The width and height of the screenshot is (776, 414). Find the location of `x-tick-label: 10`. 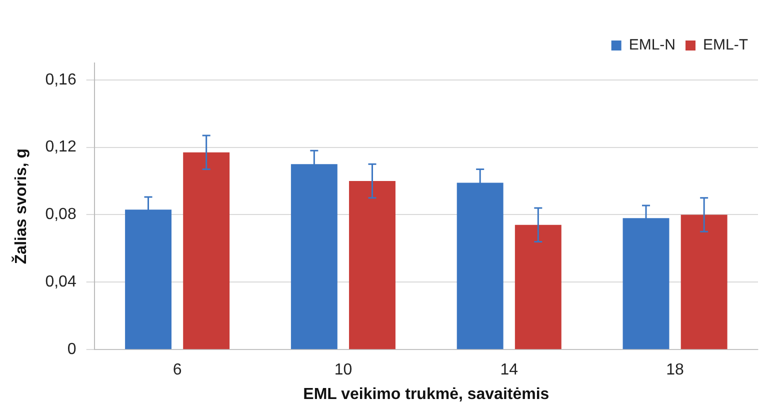

x-tick-label: 10 is located at coordinates (343, 370).